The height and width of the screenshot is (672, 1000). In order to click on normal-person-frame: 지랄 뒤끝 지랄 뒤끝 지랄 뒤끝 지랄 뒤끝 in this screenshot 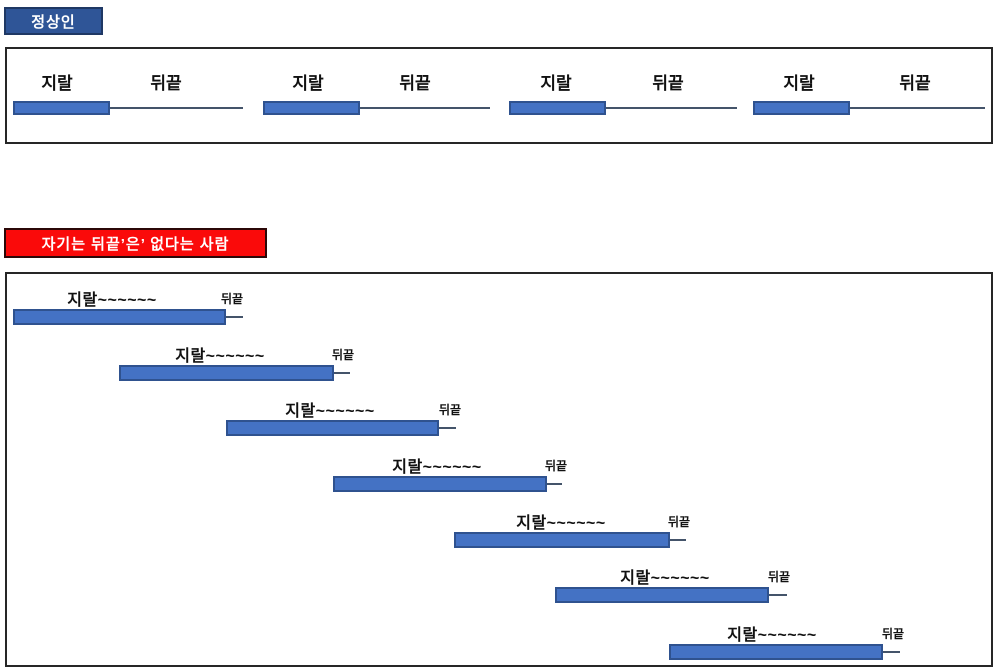, I will do `click(499, 95)`.